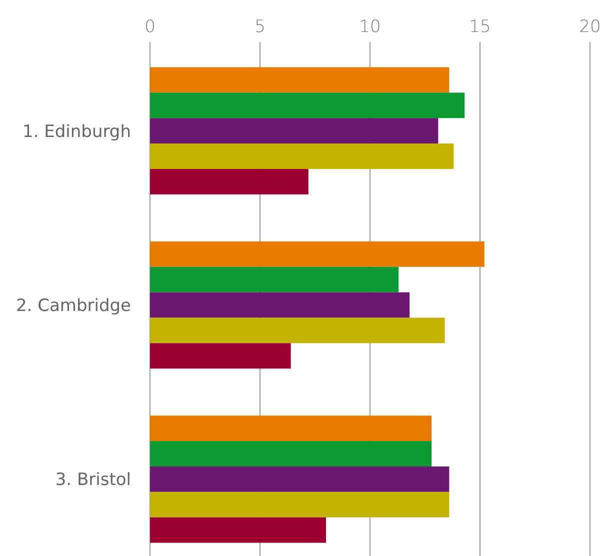 Image resolution: width=604 pixels, height=556 pixels. Describe the element at coordinates (370, 27) in the screenshot. I see `x-tick-label: 10` at that location.